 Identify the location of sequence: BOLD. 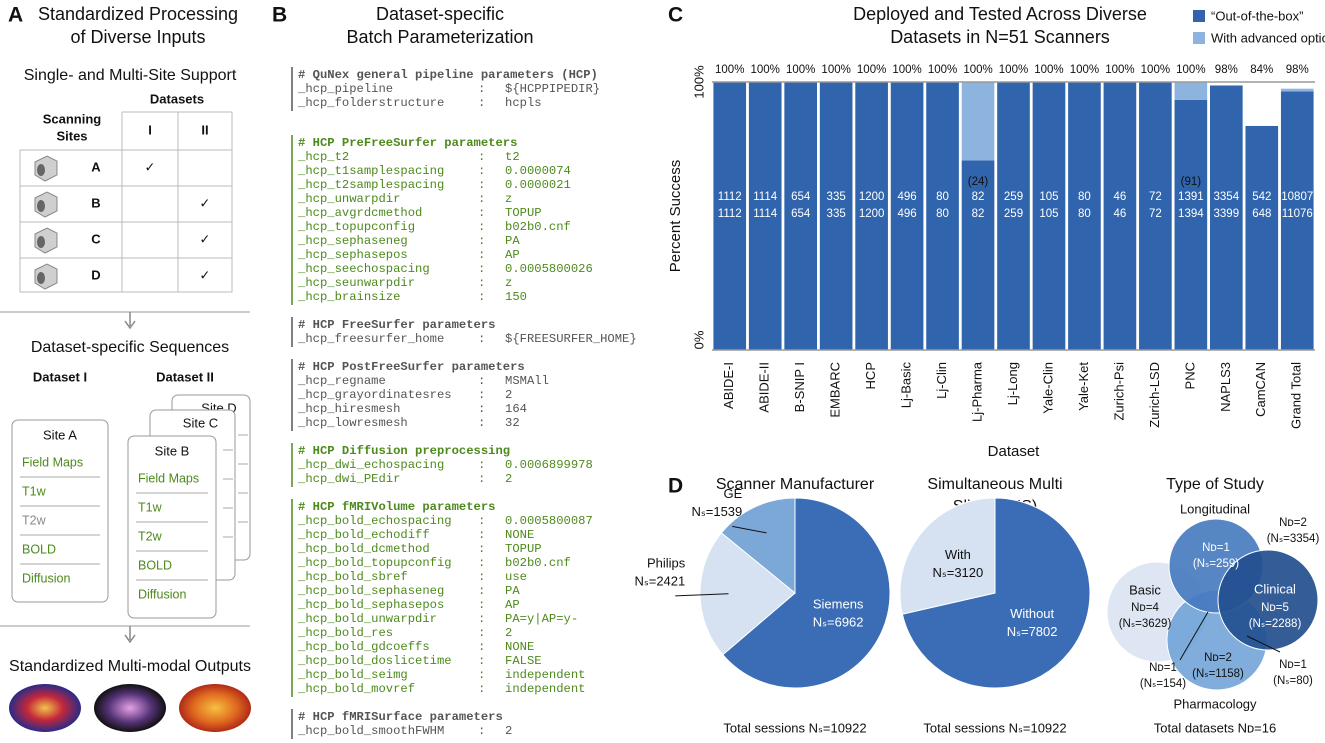
(39, 549).